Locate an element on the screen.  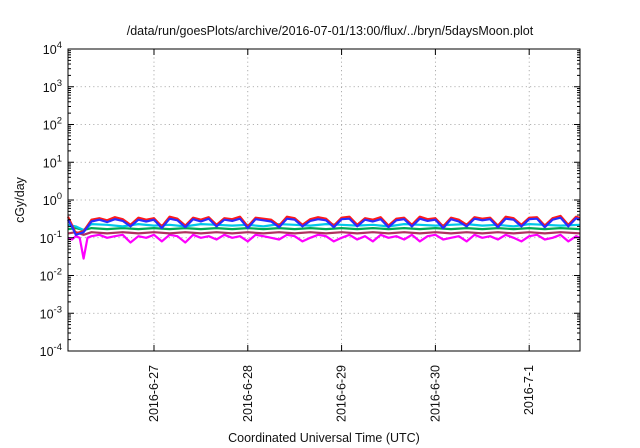
series-layer is located at coordinates (324, 237).